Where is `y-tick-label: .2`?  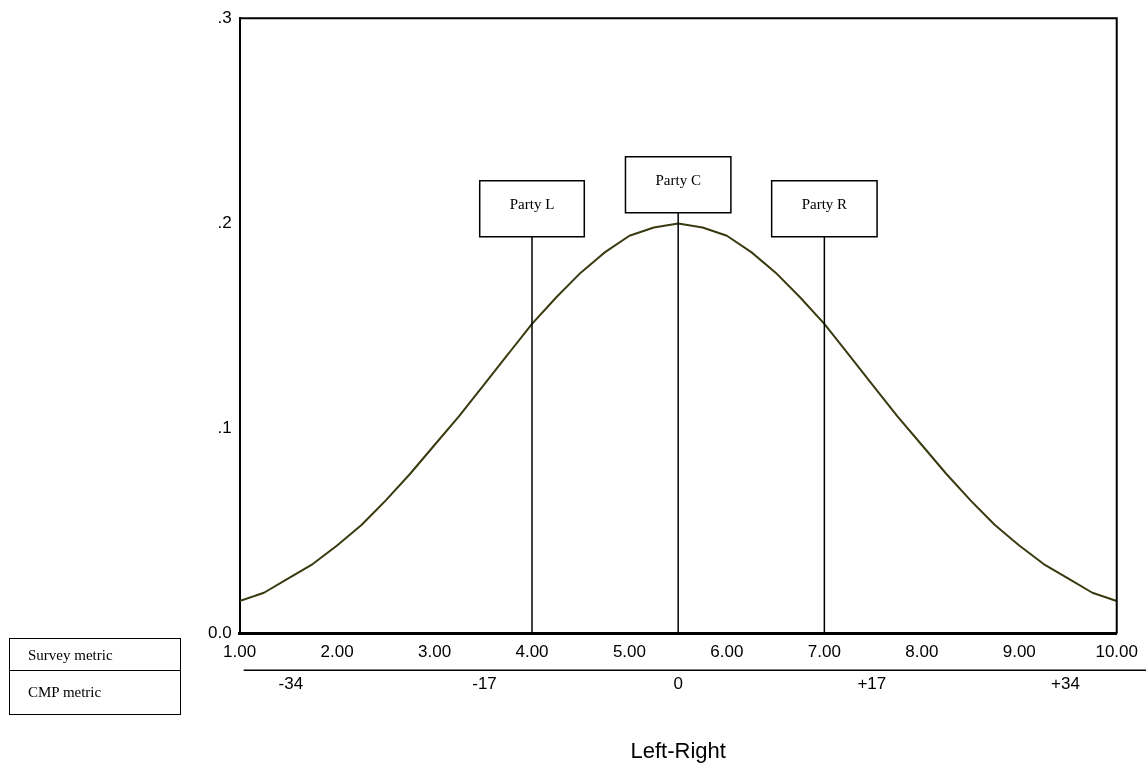 y-tick-label: .2 is located at coordinates (224, 223).